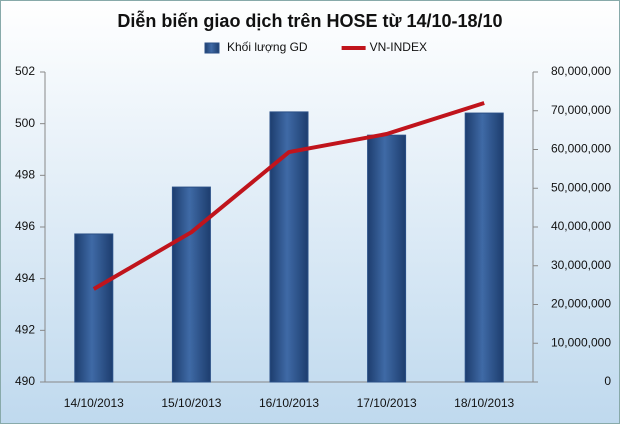 This screenshot has width=620, height=424. I want to click on y-tick-label: 490, so click(25, 381).